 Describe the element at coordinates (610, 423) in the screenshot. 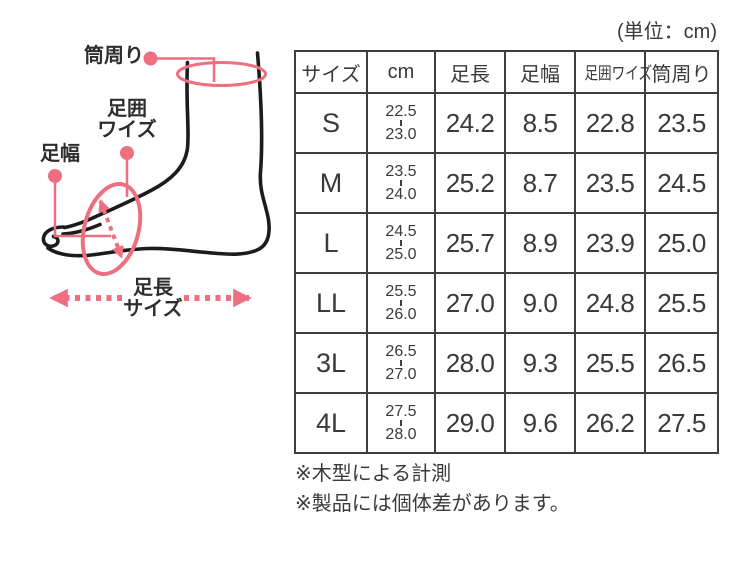

I see `cell-foot-girth: 26.2` at that location.